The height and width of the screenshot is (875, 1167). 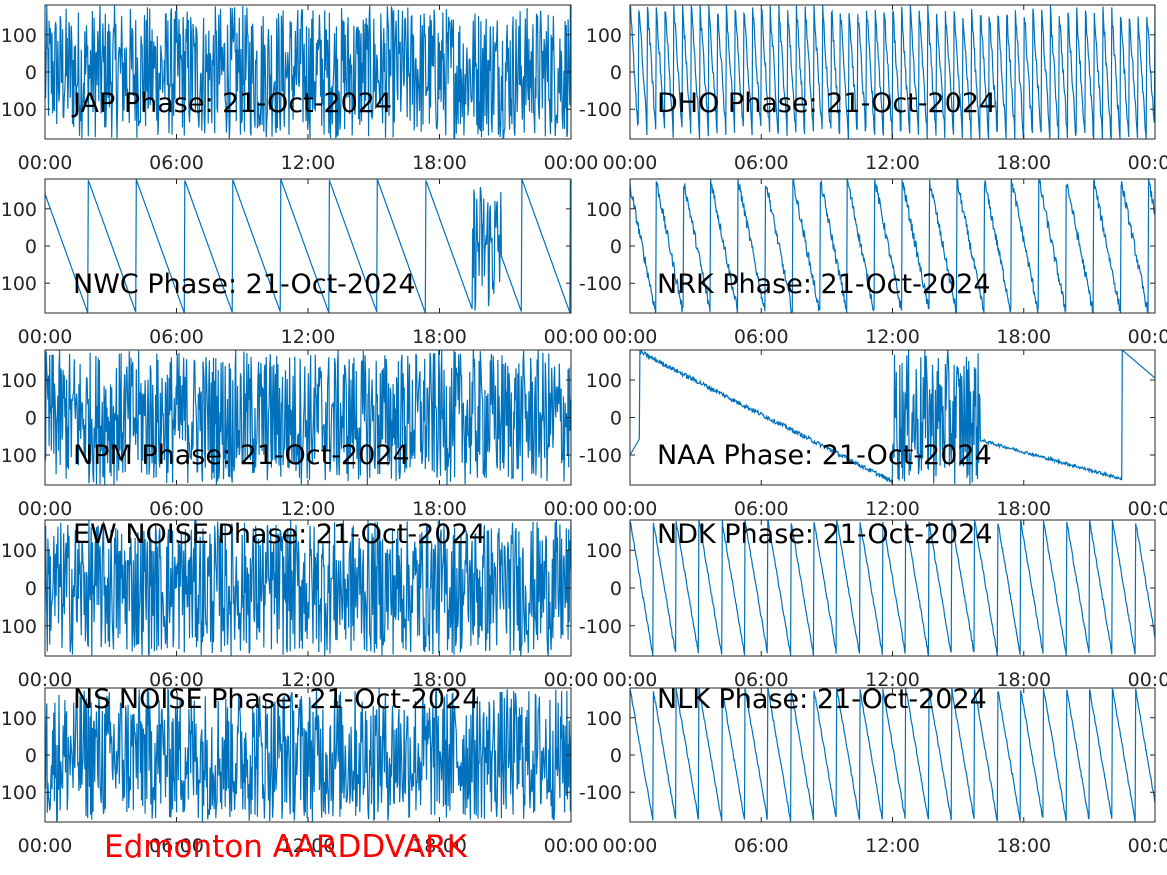 I want to click on panel-title: DHO Phase: 21-Oct-2024, so click(x=826, y=103).